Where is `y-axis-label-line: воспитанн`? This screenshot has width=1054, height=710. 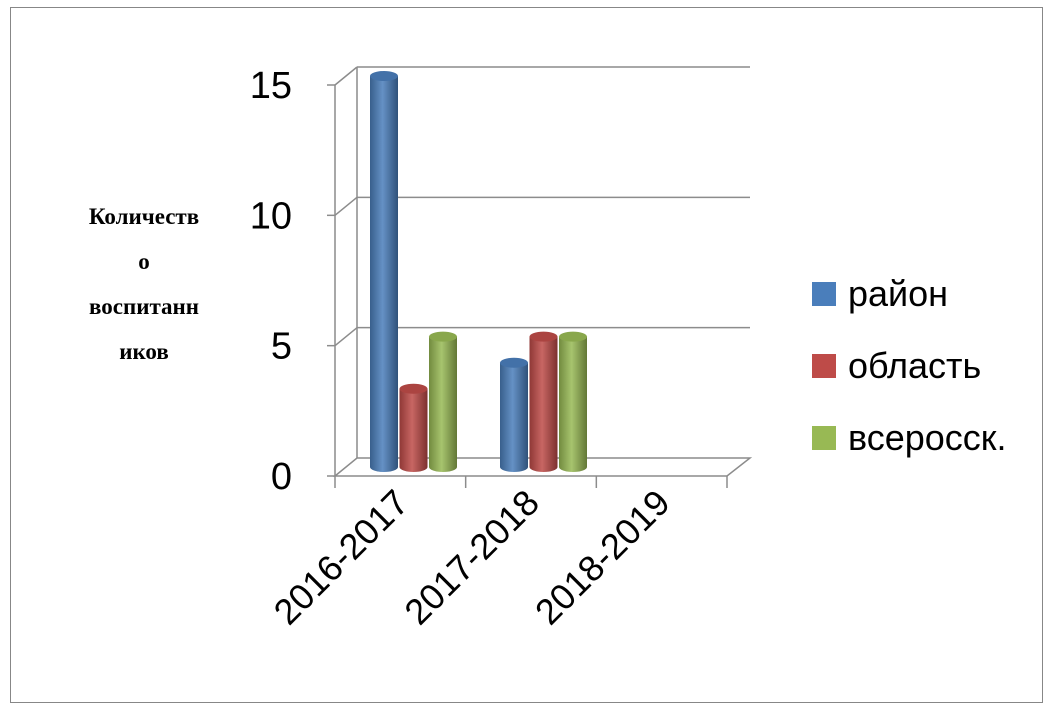
y-axis-label-line: воспитанн is located at coordinates (144, 306).